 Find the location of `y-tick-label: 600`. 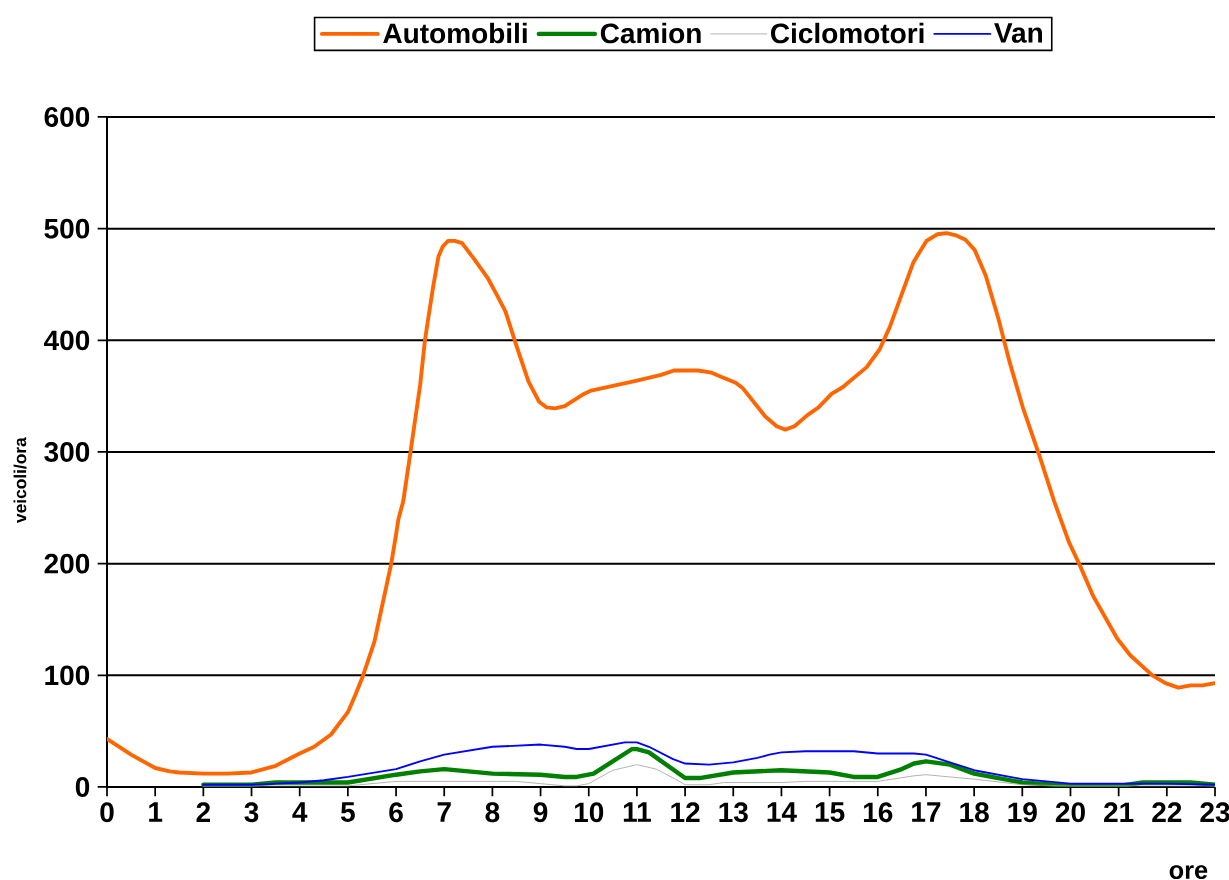

y-tick-label: 600 is located at coordinates (67, 117).